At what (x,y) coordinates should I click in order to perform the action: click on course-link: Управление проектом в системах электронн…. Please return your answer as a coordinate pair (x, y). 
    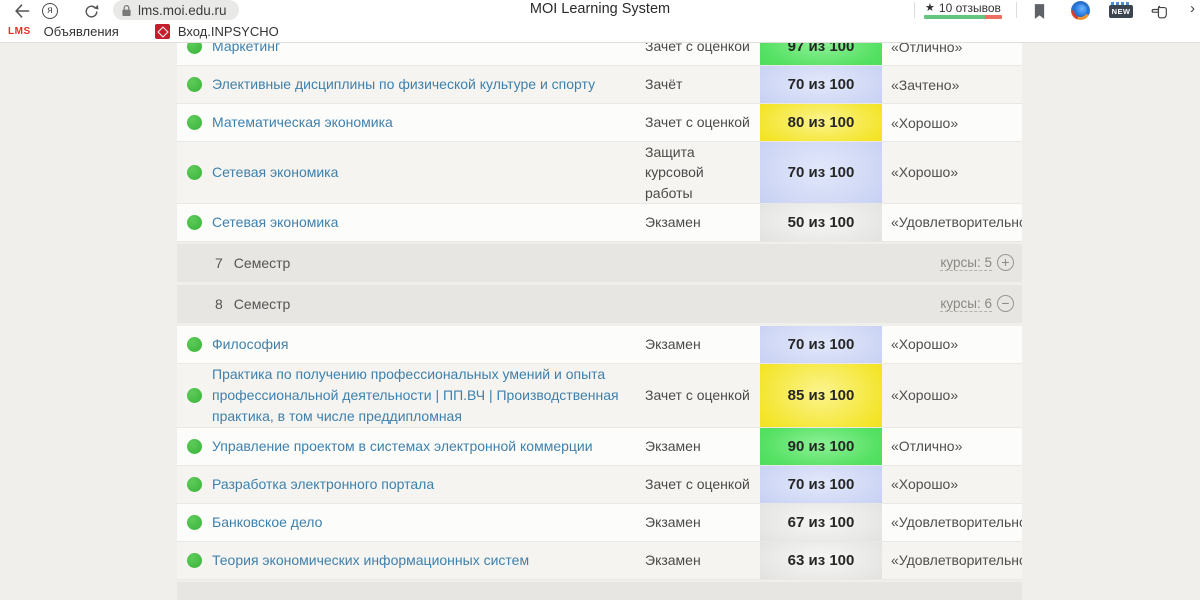
    Looking at the image, I should click on (402, 445).